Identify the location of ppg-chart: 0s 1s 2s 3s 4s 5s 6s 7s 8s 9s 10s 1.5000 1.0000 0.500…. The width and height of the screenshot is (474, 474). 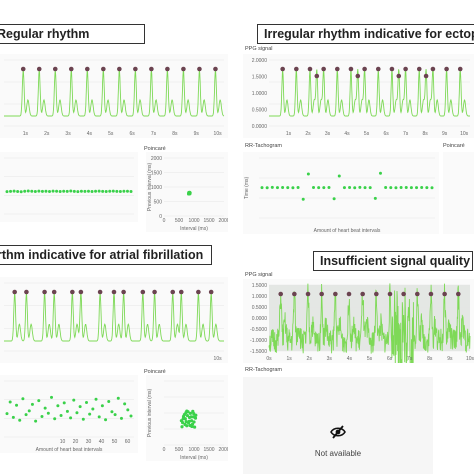
(358, 321).